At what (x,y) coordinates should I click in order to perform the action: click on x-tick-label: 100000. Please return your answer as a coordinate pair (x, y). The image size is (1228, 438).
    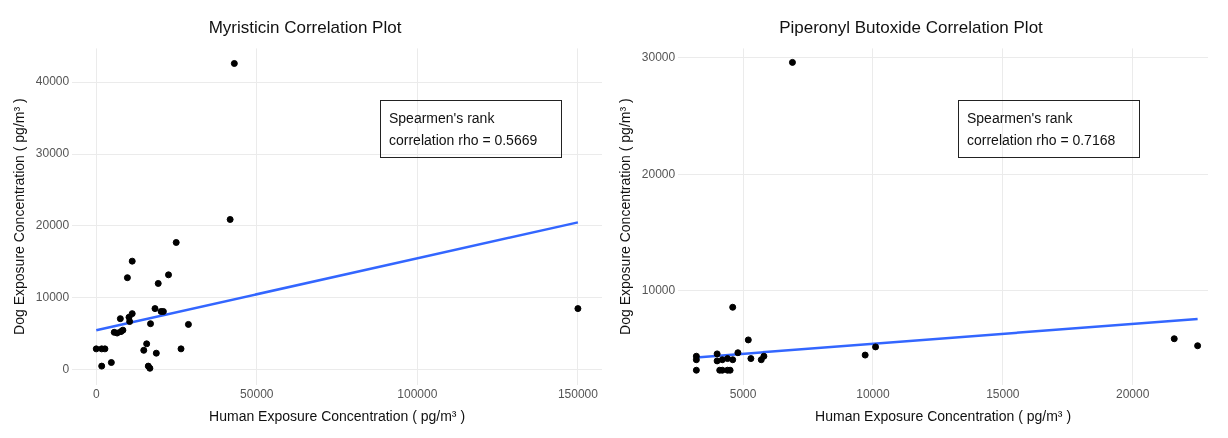
    Looking at the image, I should click on (417, 394).